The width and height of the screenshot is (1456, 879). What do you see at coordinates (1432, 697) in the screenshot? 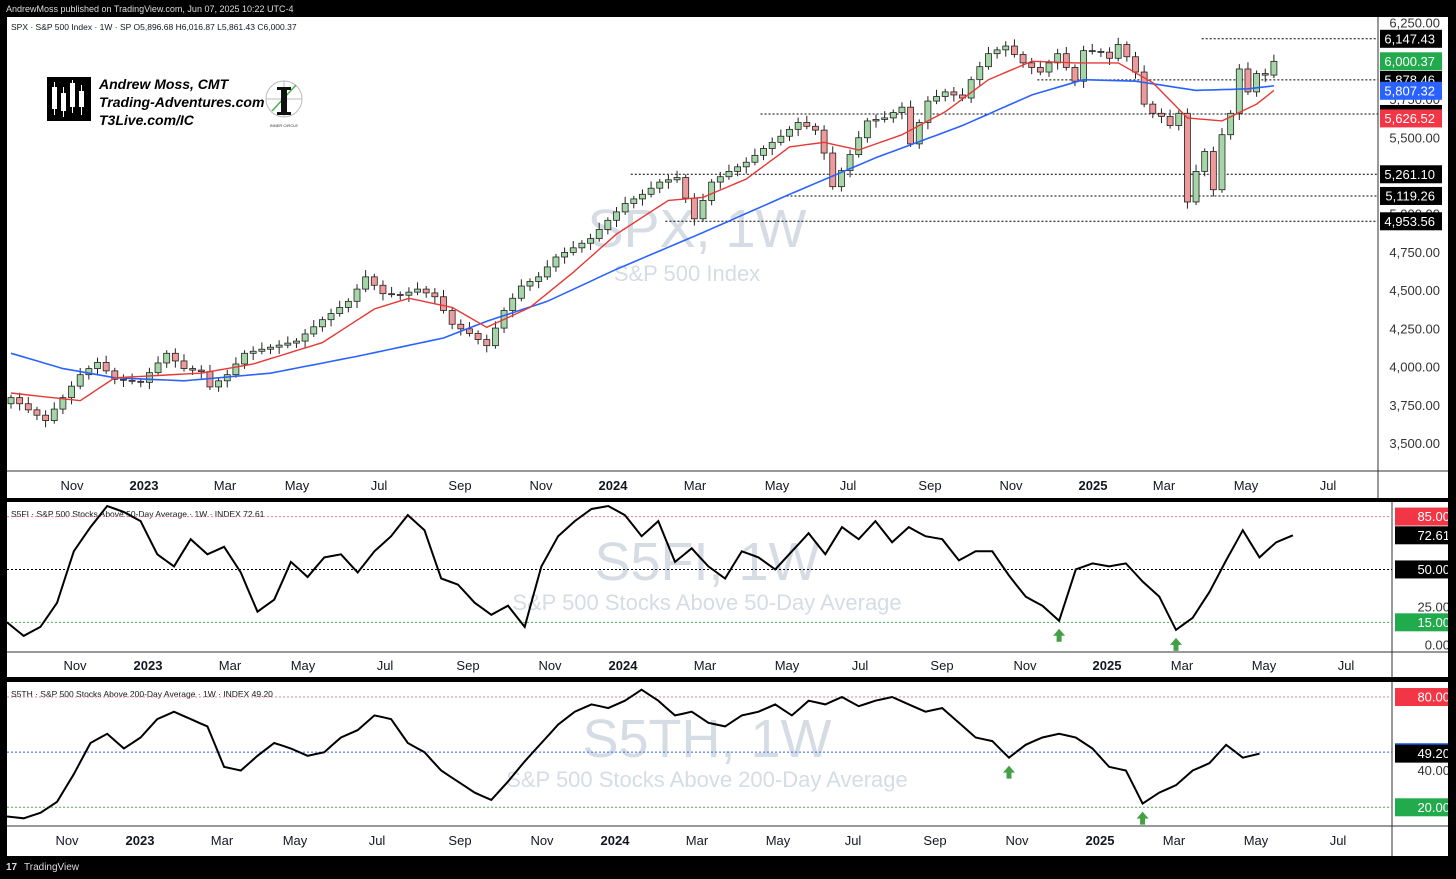
I see `s5th-tag-0: 80.00` at bounding box center [1432, 697].